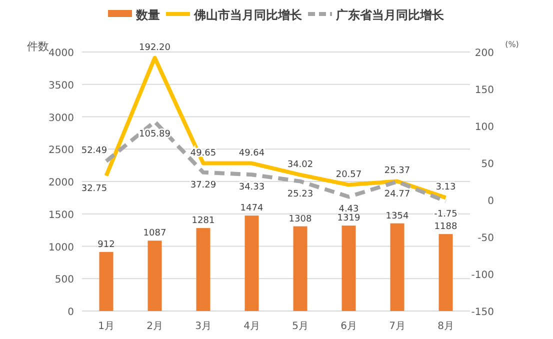 This screenshot has height=339, width=553. What do you see at coordinates (446, 227) in the screenshot?
I see `data-label: 1188` at bounding box center [446, 227].